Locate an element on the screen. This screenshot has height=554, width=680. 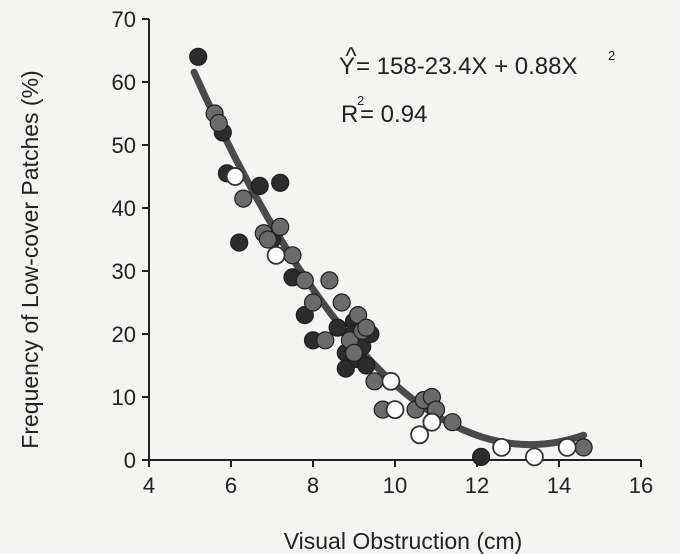
y-tick-label: 0 is located at coordinates (130, 460).